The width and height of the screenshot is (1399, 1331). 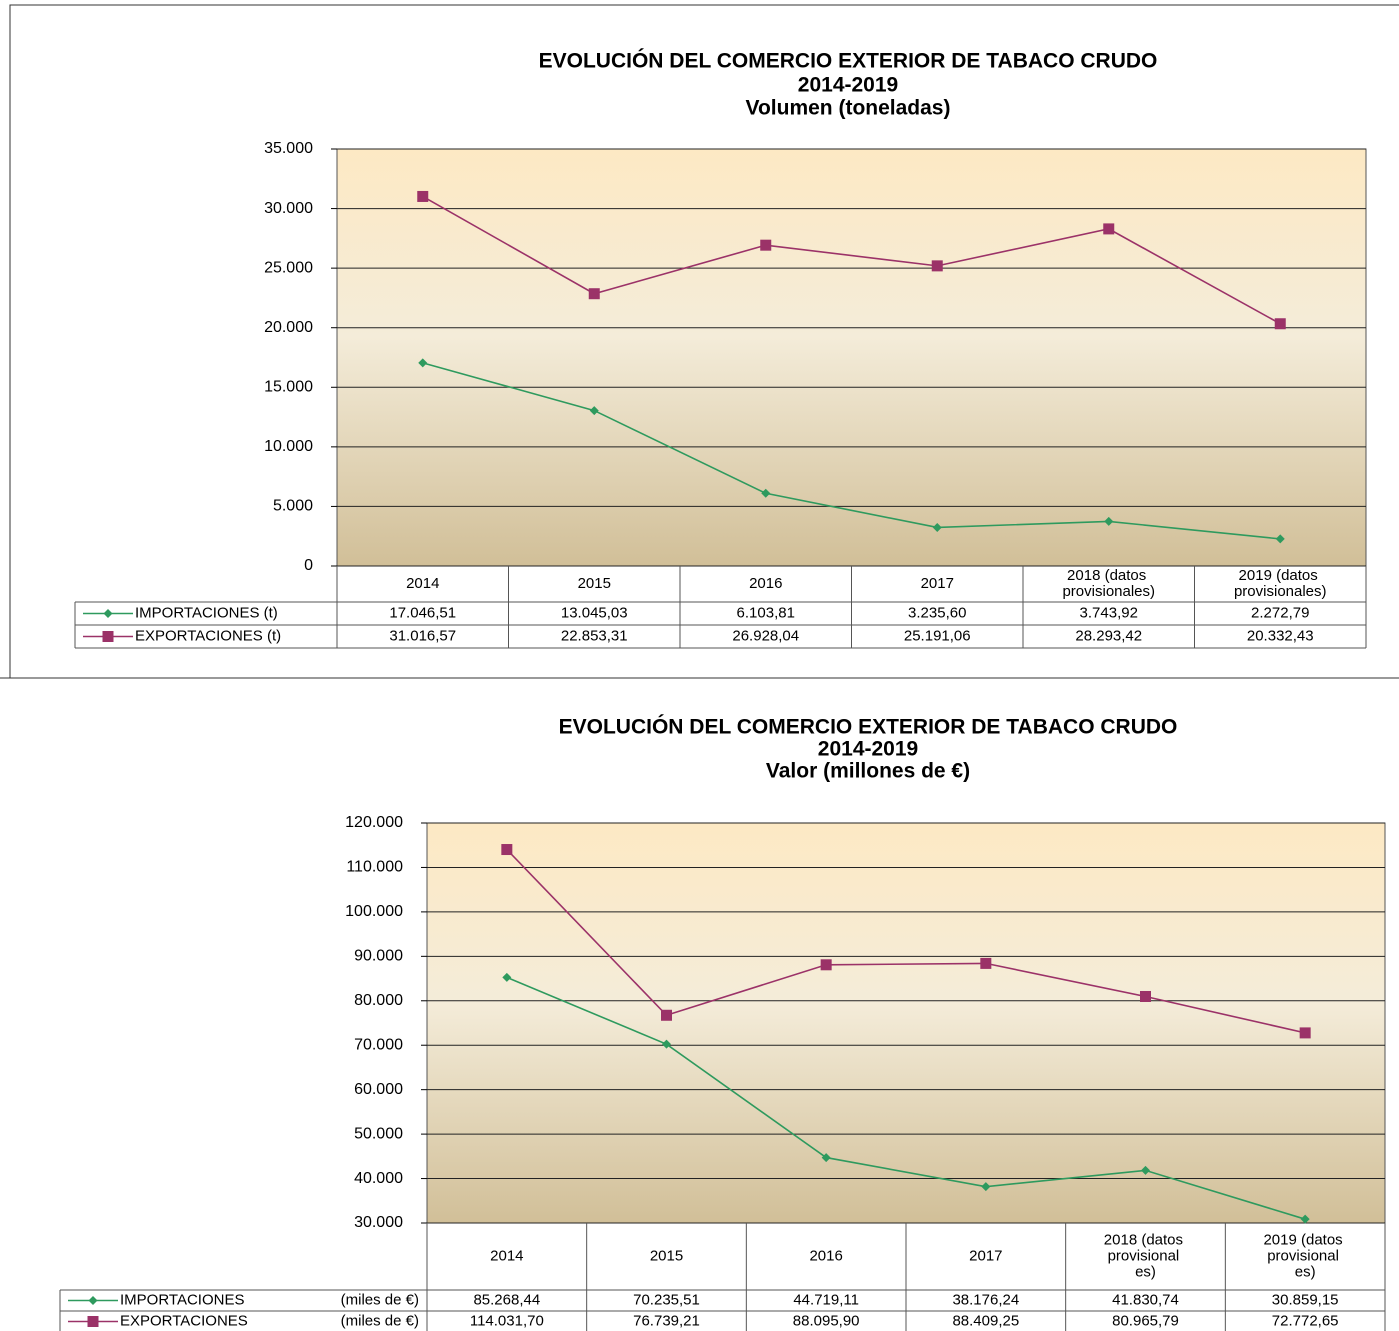 What do you see at coordinates (1145, 1255) in the screenshot?
I see `x-tick-label: 2018 (datos provisional es)` at bounding box center [1145, 1255].